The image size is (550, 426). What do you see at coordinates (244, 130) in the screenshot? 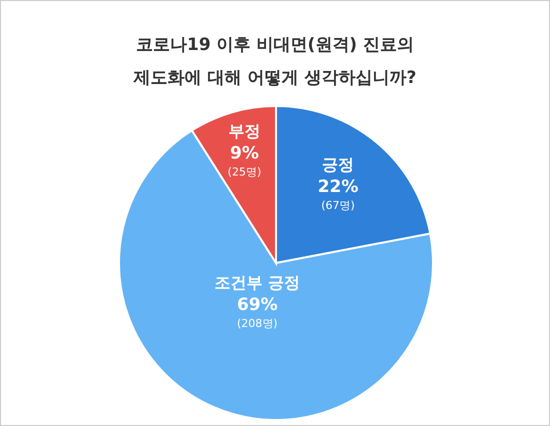
I see `slice-label: 부정` at bounding box center [244, 130].